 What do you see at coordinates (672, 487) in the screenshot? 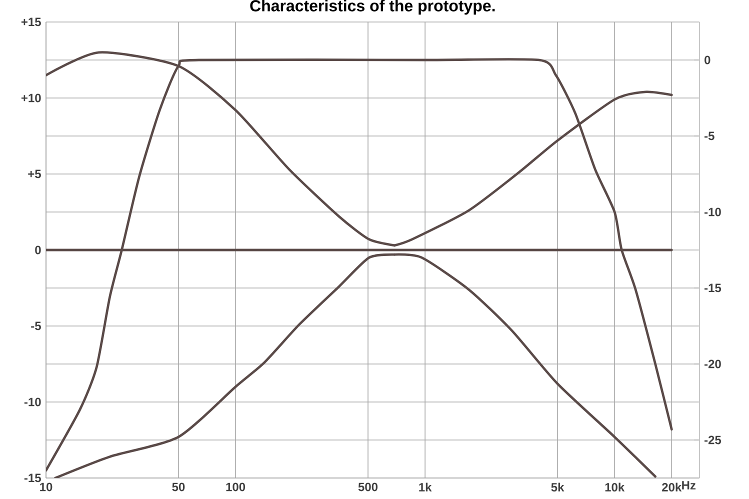
I see `x-tick-label: 20k` at bounding box center [672, 487].